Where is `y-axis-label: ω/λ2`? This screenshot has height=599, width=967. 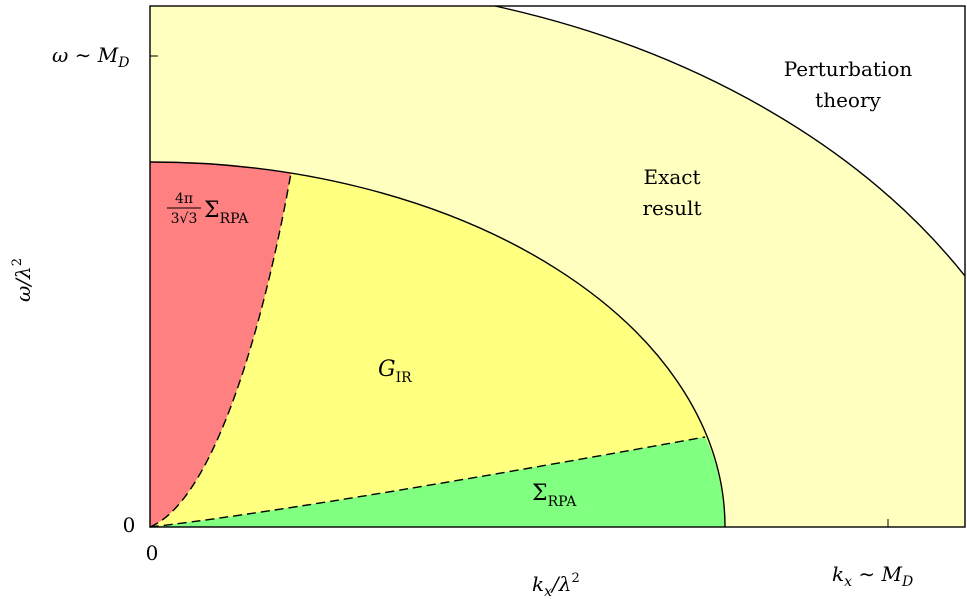
y-axis-label: ω/λ2 is located at coordinates (22, 280).